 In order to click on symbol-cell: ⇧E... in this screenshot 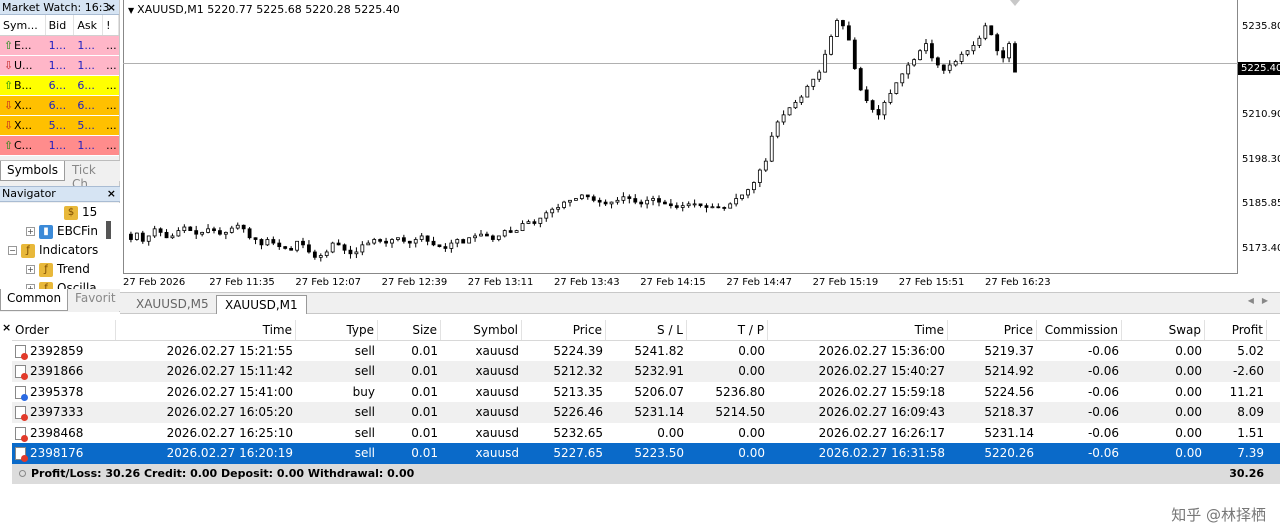, I will do `click(23, 45)`.